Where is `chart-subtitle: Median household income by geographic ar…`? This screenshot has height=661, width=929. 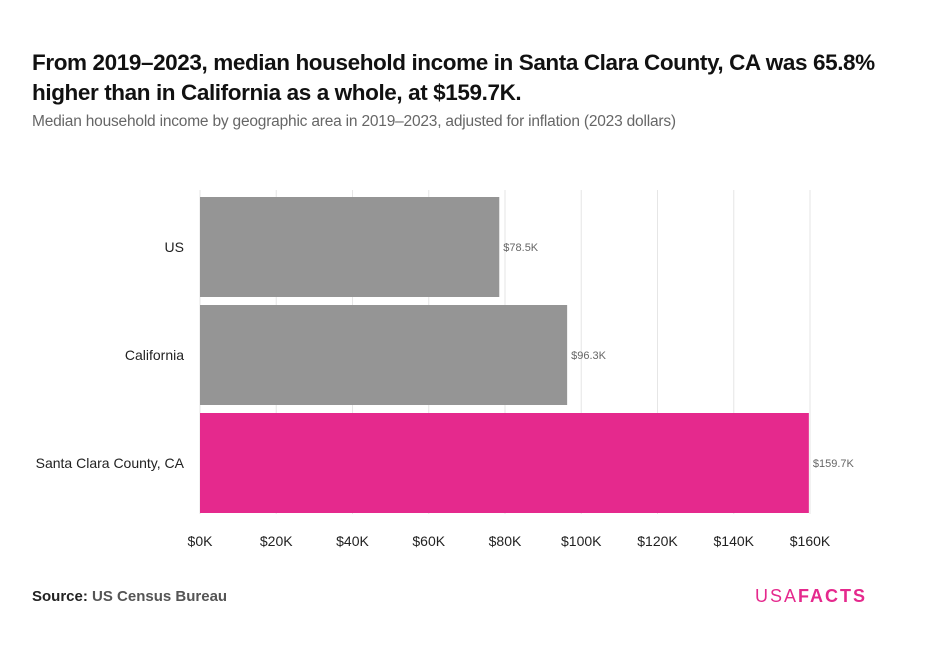 chart-subtitle: Median household income by geographic ar… is located at coordinates (354, 121).